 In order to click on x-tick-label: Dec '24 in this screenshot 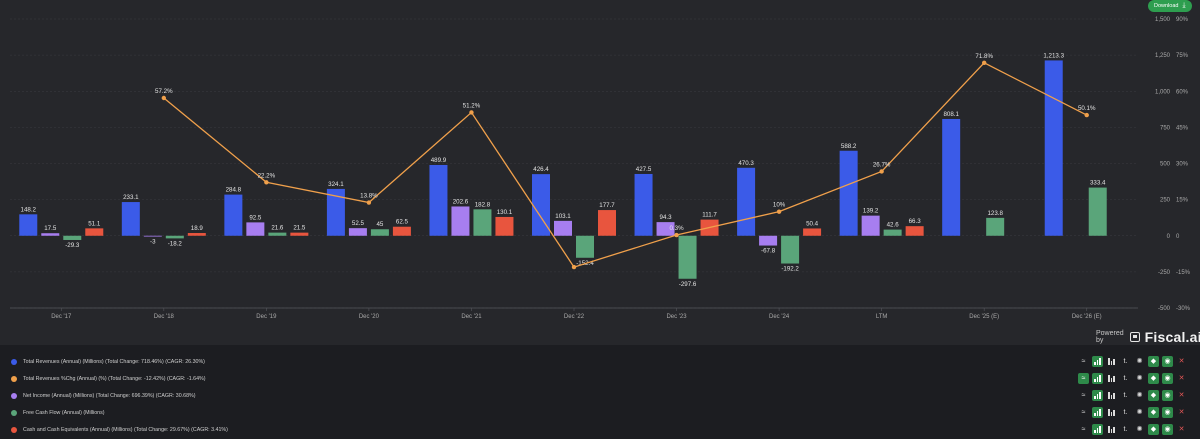, I will do `click(779, 317)`.